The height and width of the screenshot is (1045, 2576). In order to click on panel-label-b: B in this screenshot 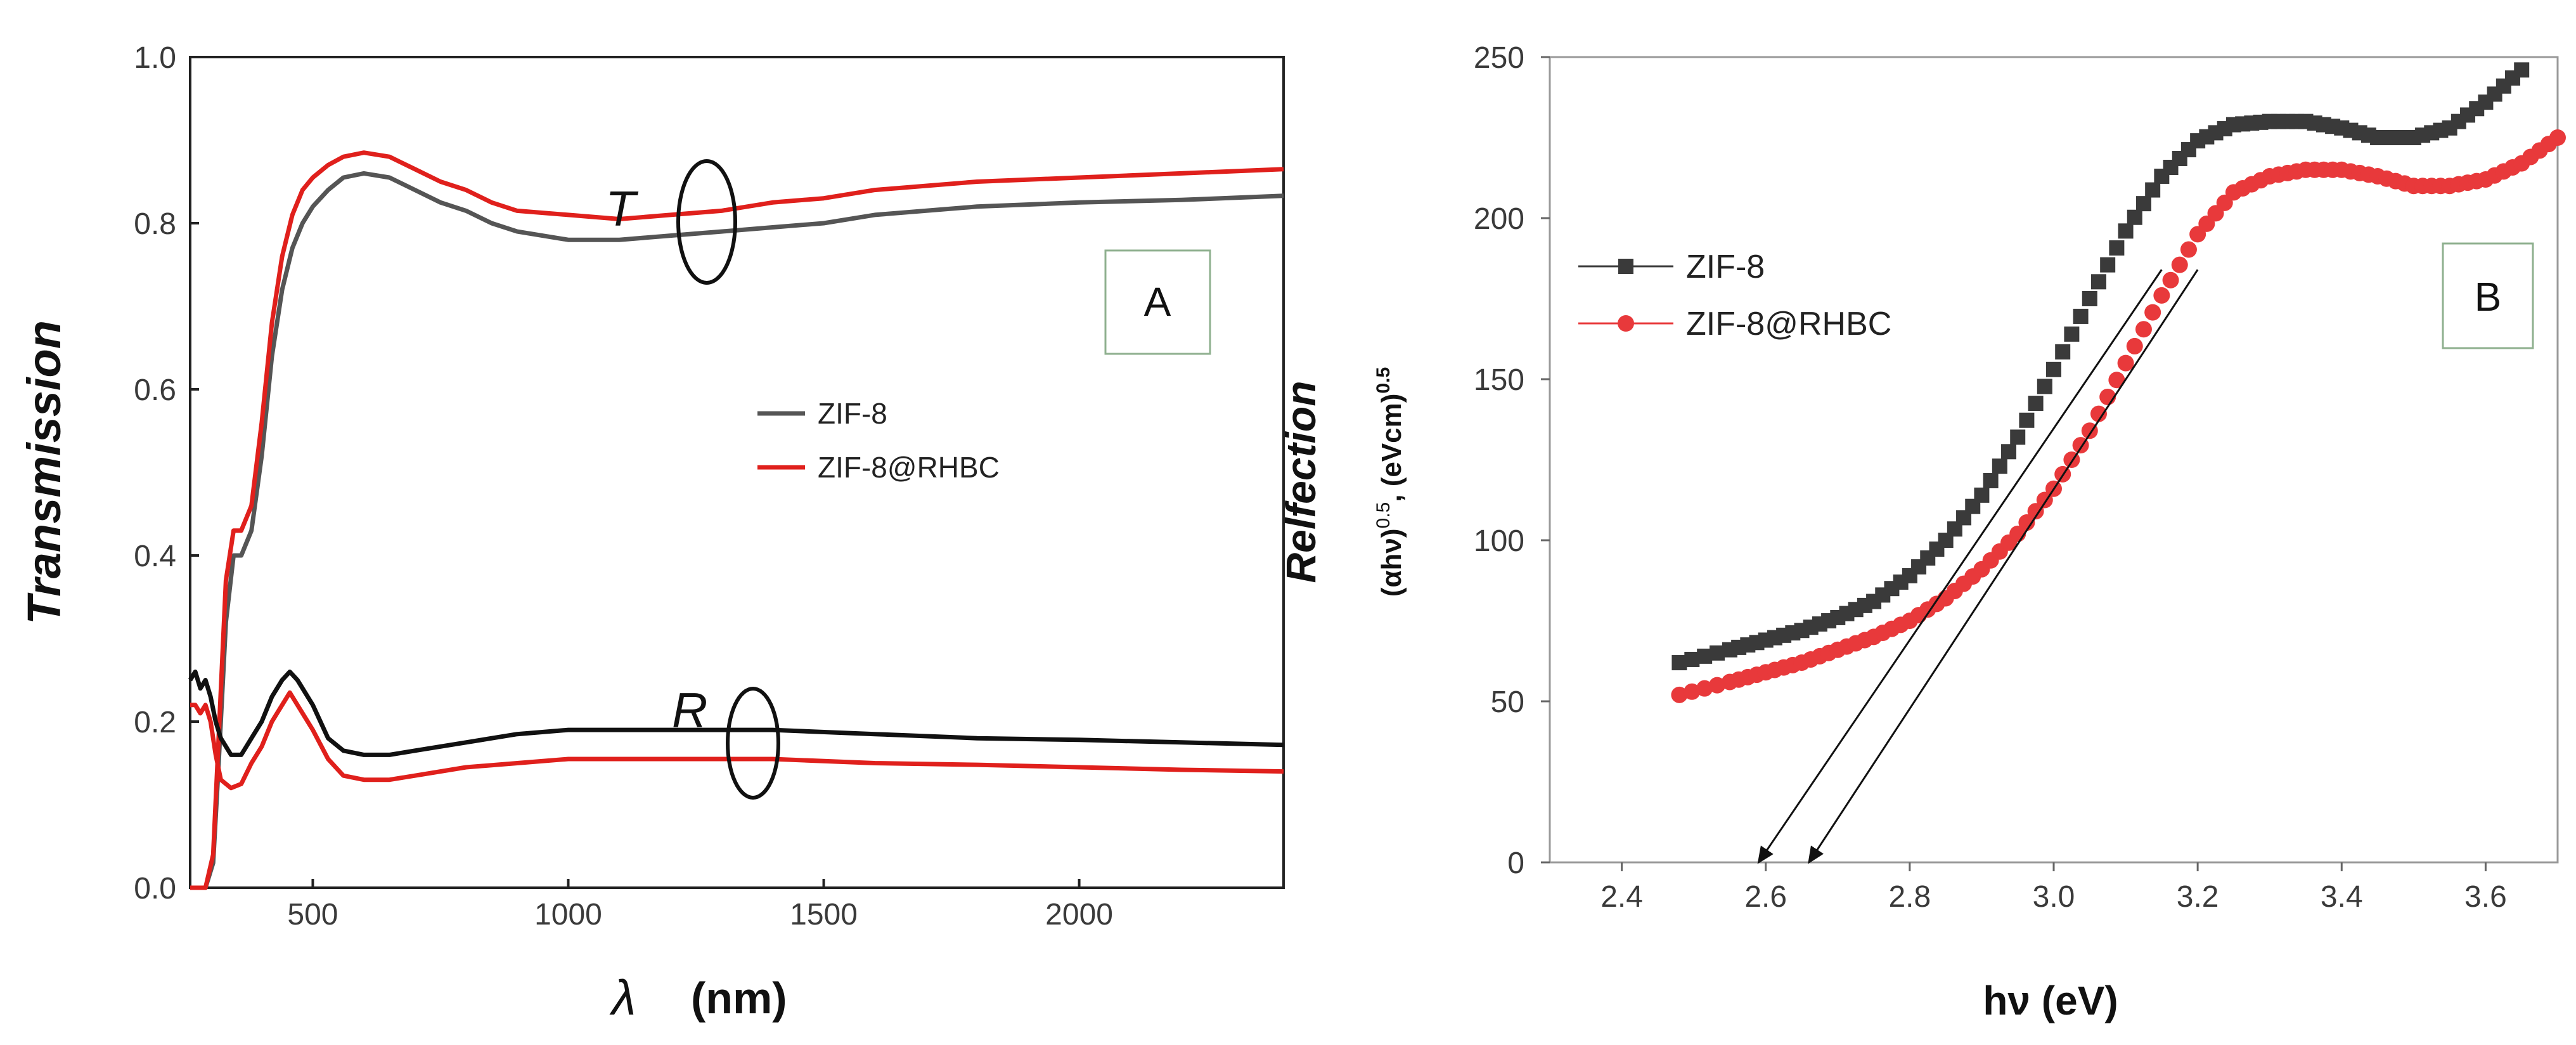, I will do `click(2488, 297)`.